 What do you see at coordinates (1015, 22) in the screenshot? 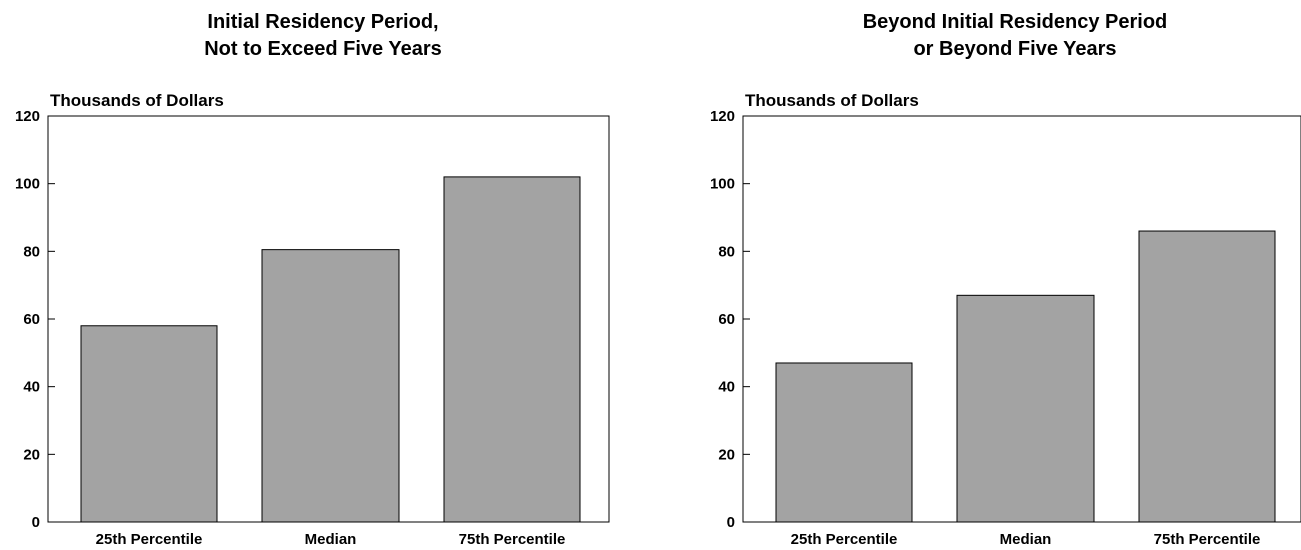
I see `chart-title-line: Beyond Initial Residency Period` at bounding box center [1015, 22].